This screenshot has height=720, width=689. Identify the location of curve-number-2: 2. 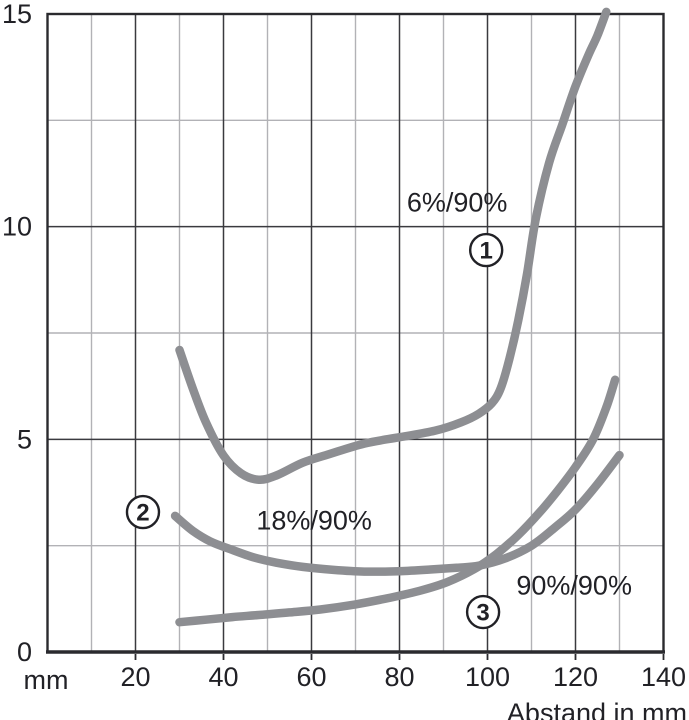
(142, 513).